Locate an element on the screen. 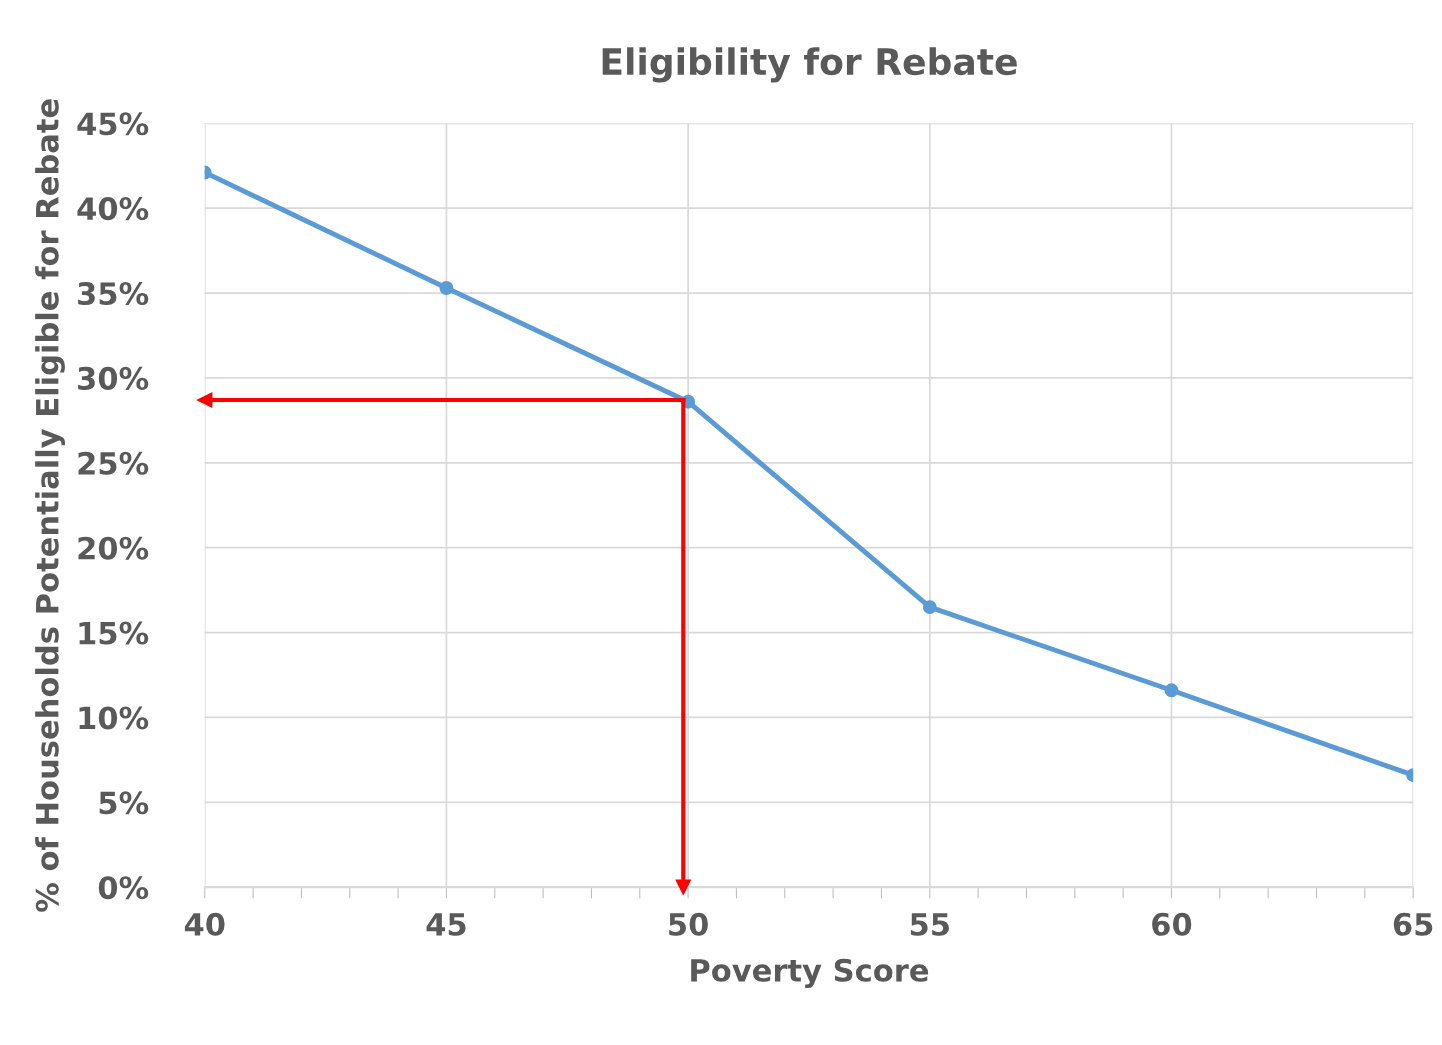  x-tick-label: 40 is located at coordinates (204, 924).